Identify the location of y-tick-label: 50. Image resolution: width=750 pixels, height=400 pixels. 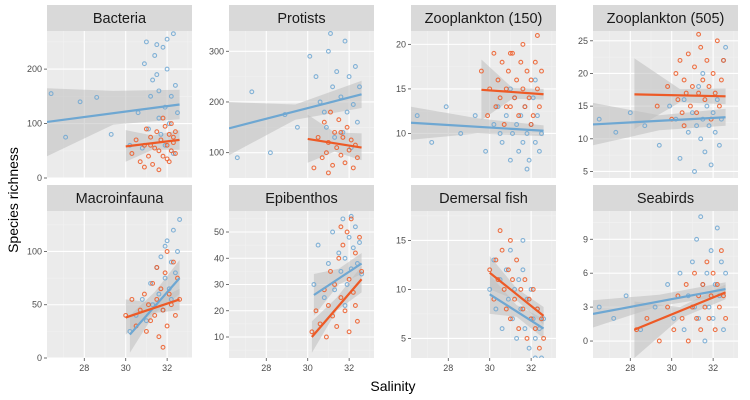
(37, 305).